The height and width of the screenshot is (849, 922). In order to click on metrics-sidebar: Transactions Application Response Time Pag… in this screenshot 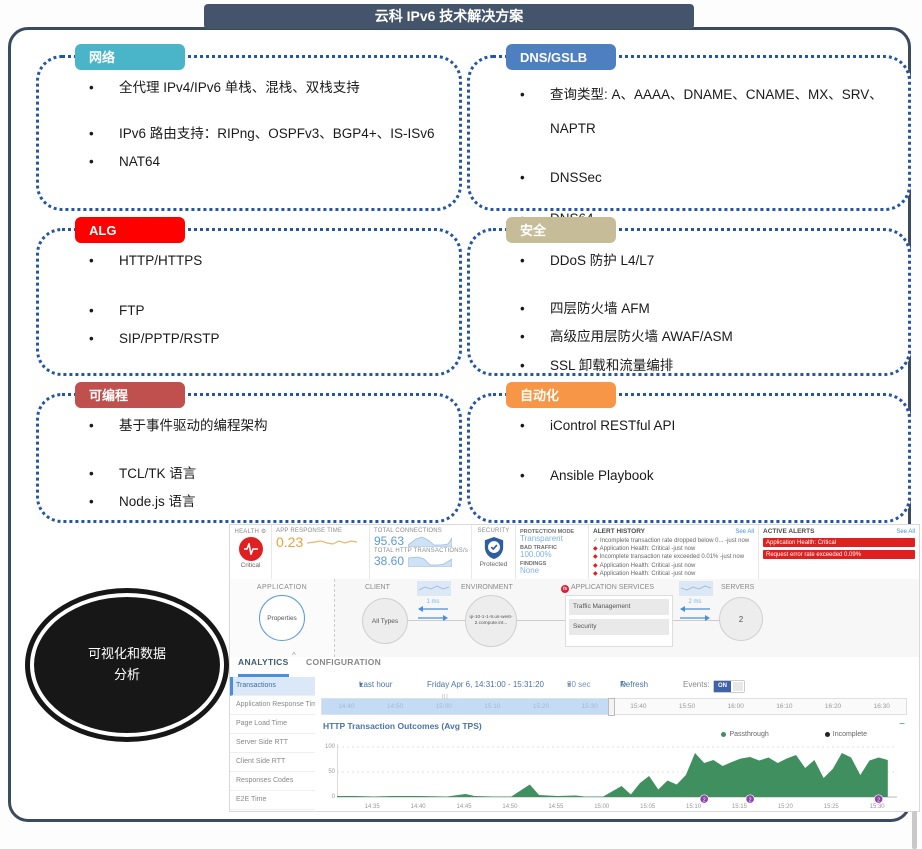, I will do `click(273, 744)`.